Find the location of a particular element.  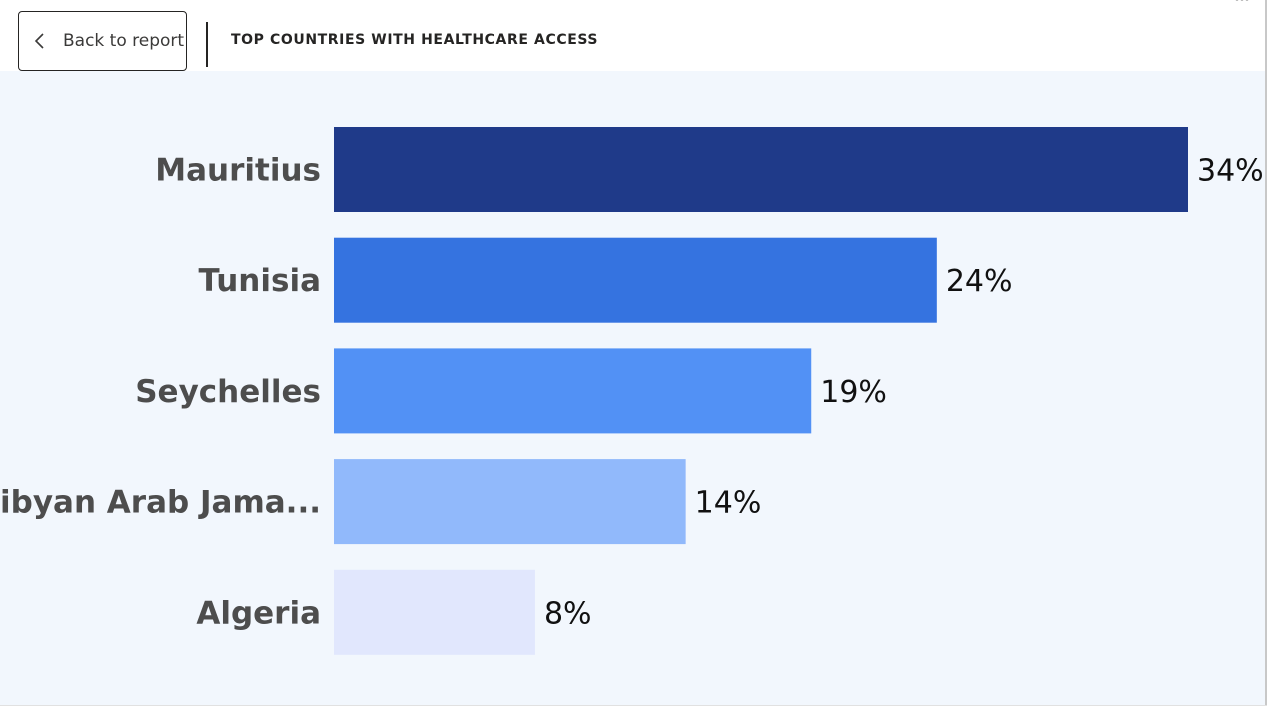

value-label-3: 14% is located at coordinates (728, 503).